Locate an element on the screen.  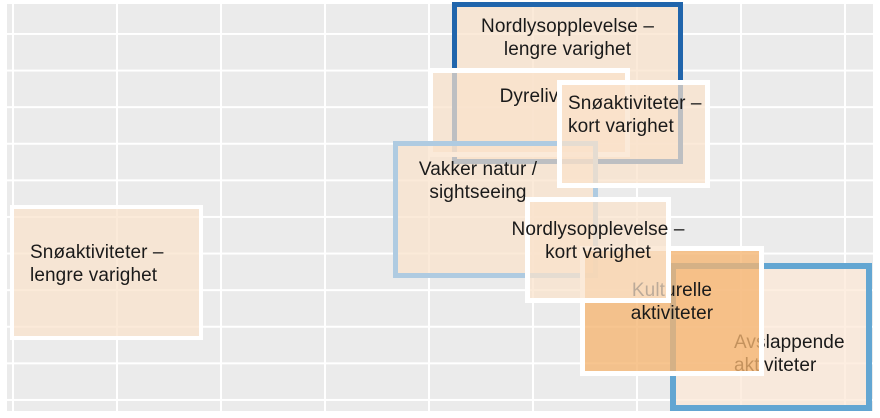
box-nordlysopplevelse-kort-varighet-label: Nordlysopplevelse – kort varighet is located at coordinates (598, 241).